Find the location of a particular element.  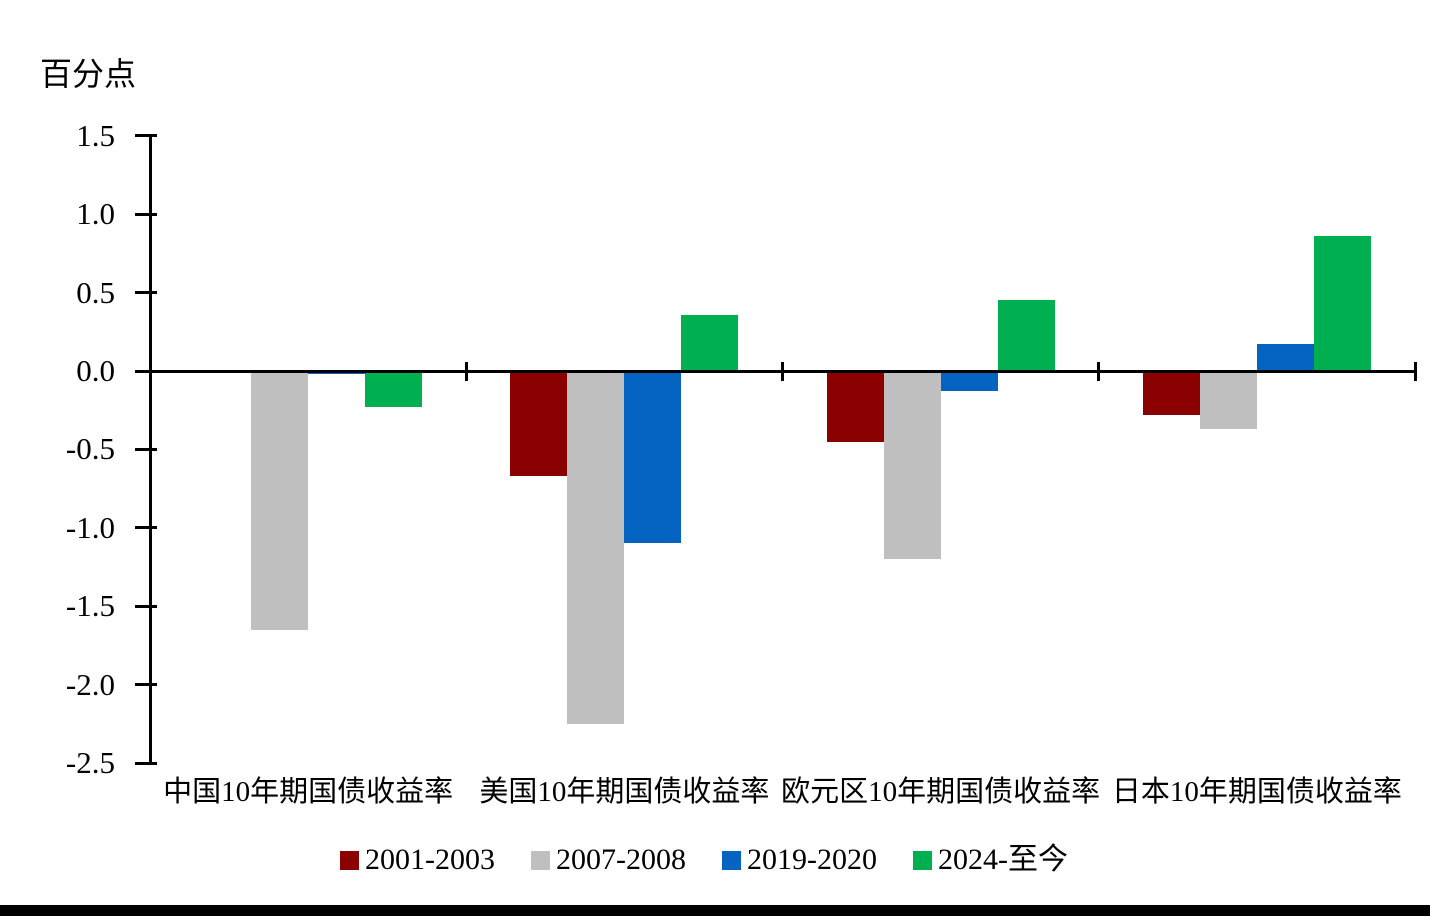

bar-2007-2008-中国10年期国债收益率 is located at coordinates (280, 500).